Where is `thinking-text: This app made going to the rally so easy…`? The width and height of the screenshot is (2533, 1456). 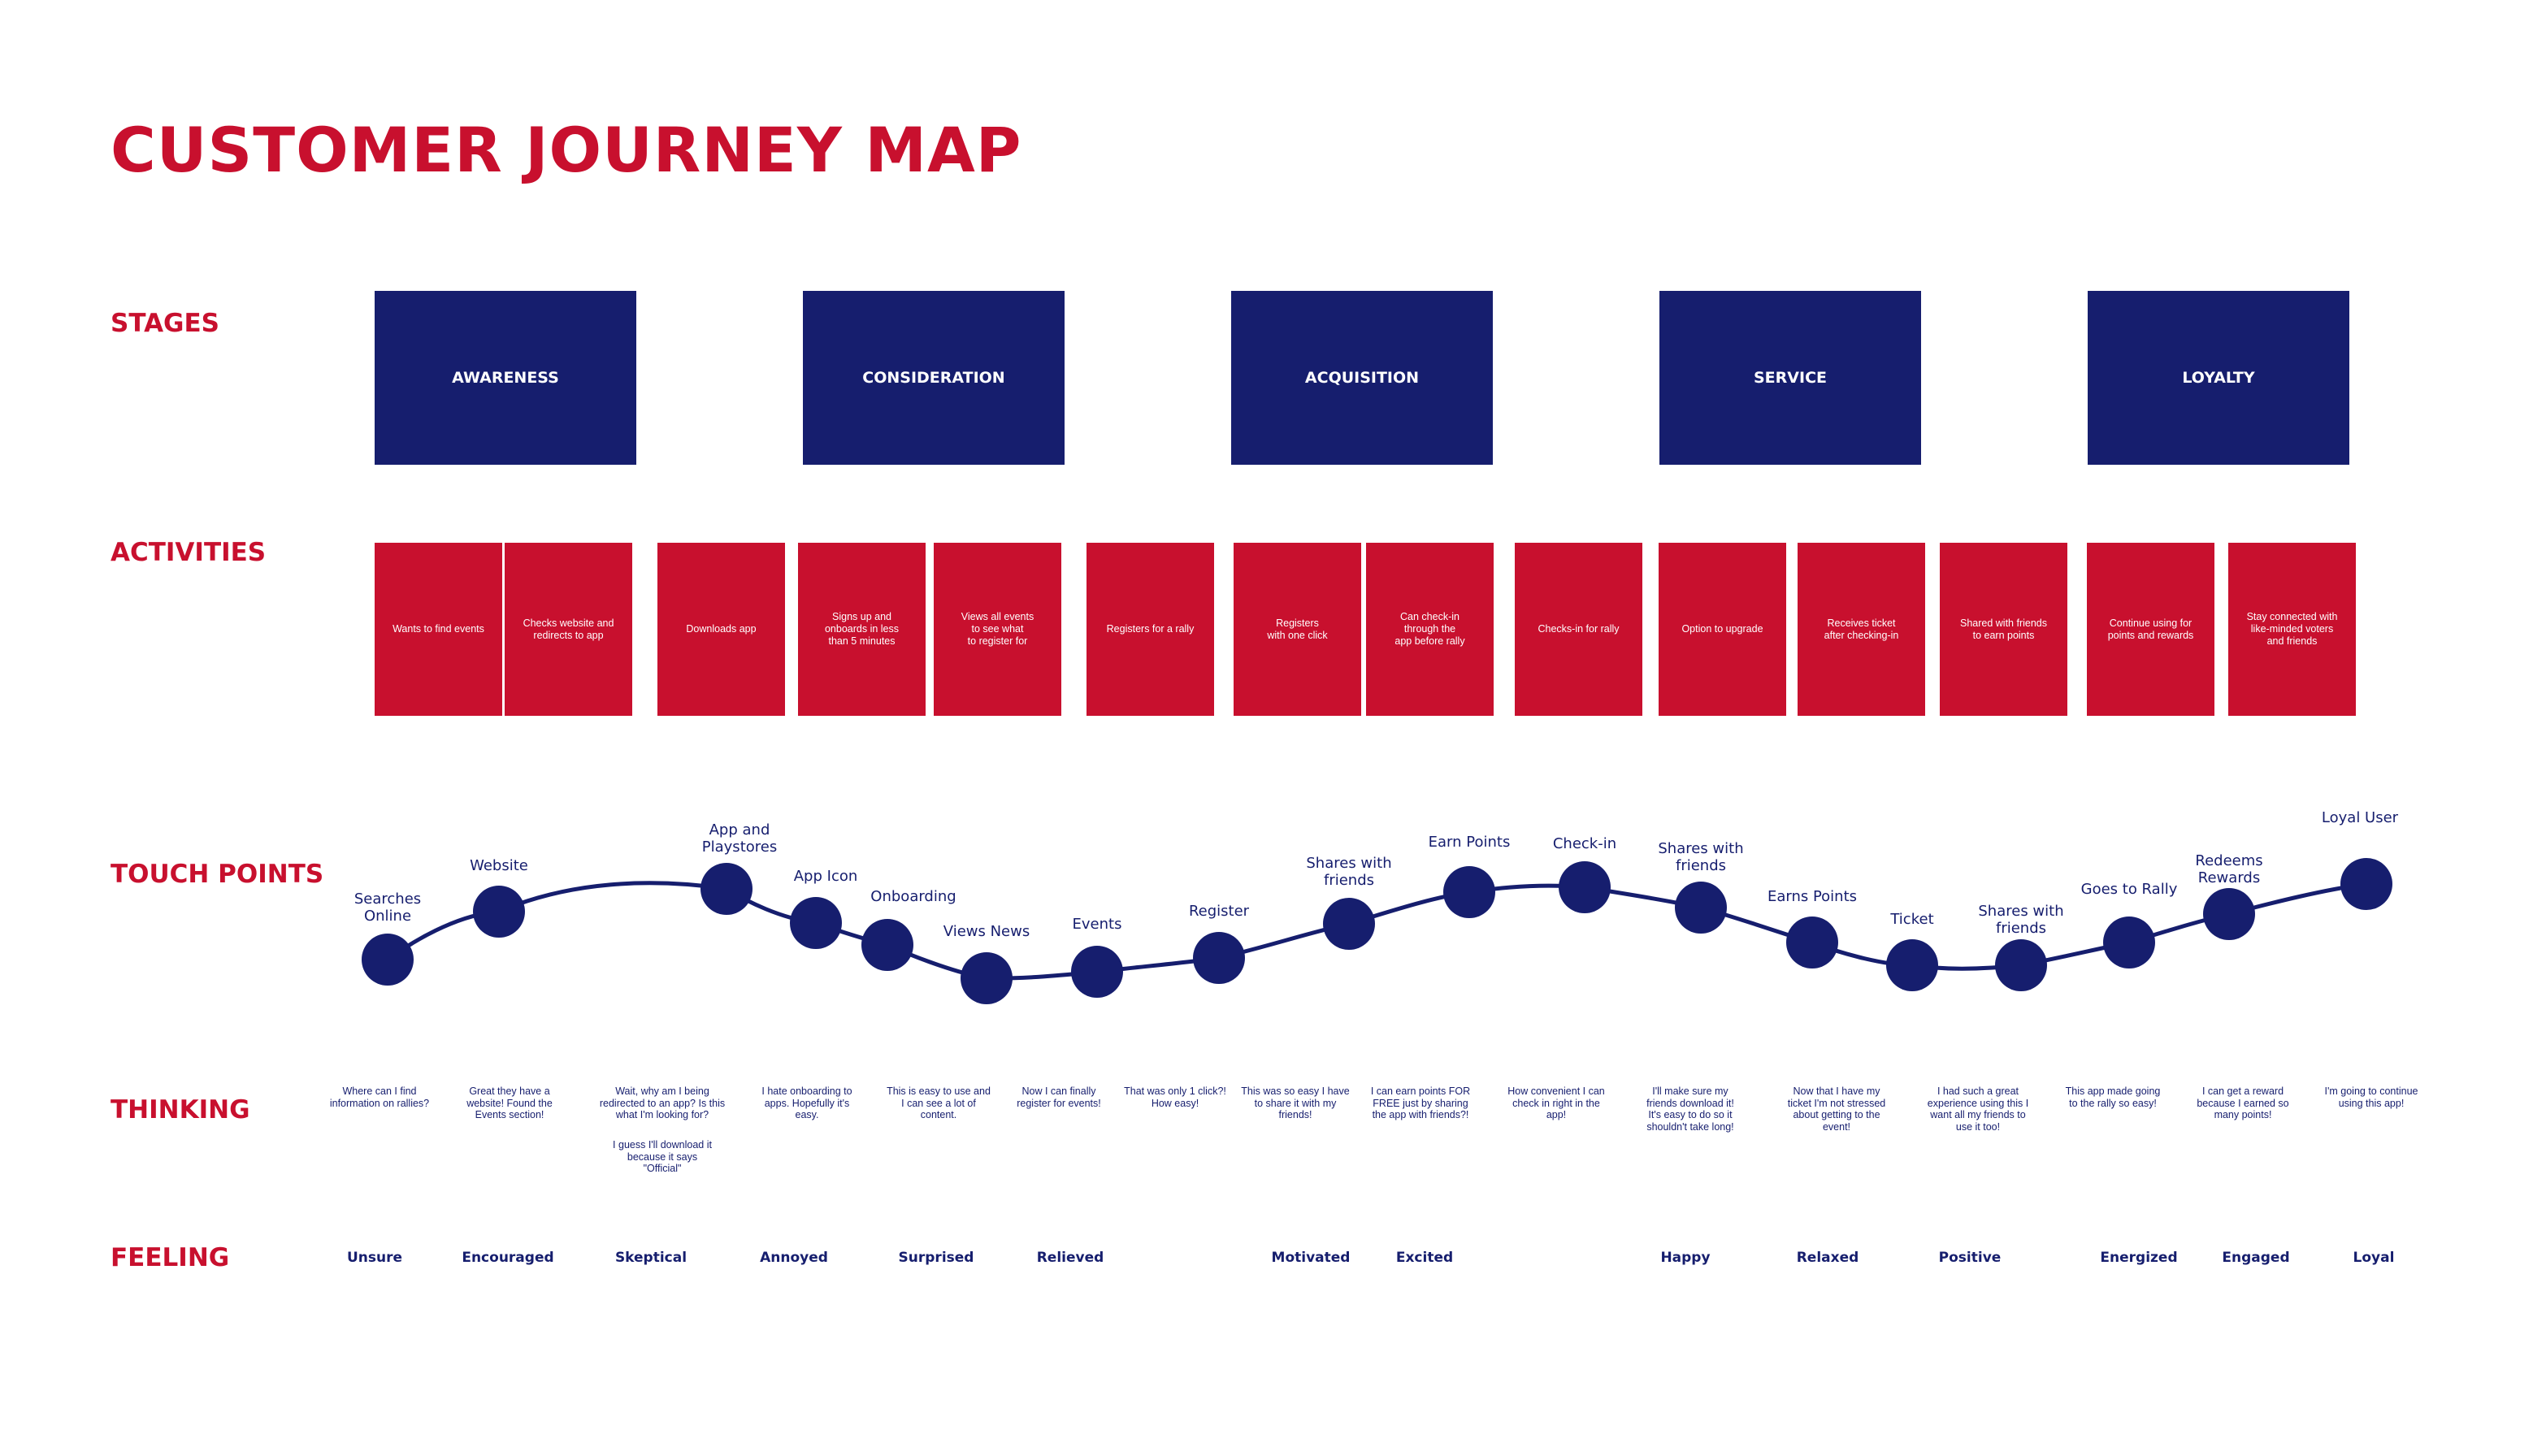 thinking-text: This app made going to the rally so easy… is located at coordinates (2113, 1098).